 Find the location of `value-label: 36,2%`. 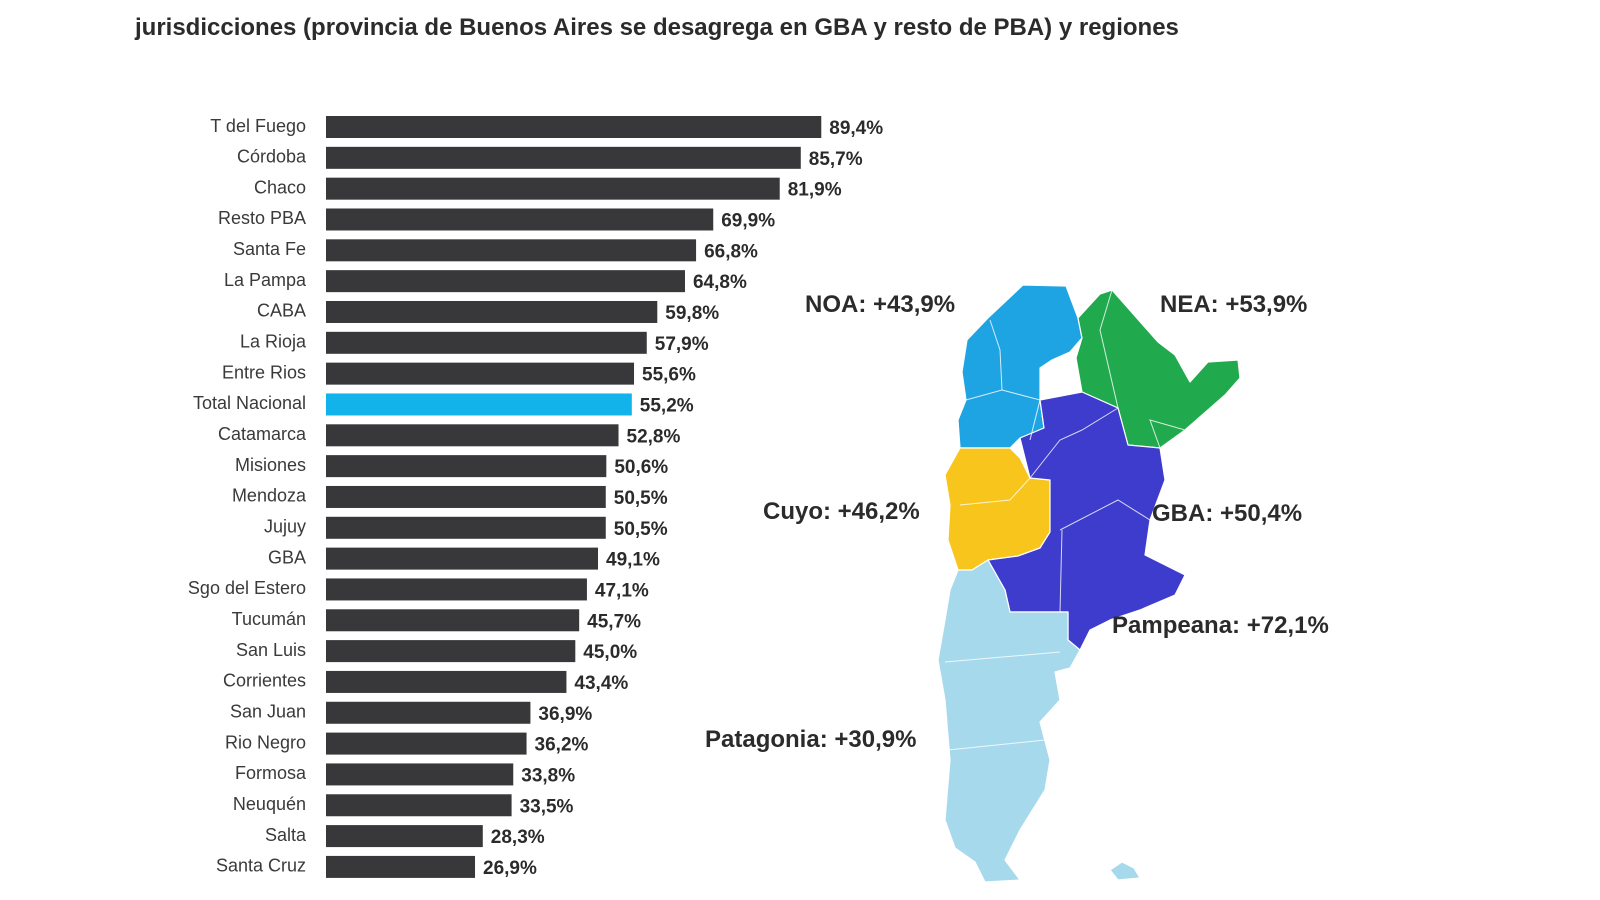

value-label: 36,2% is located at coordinates (562, 745).